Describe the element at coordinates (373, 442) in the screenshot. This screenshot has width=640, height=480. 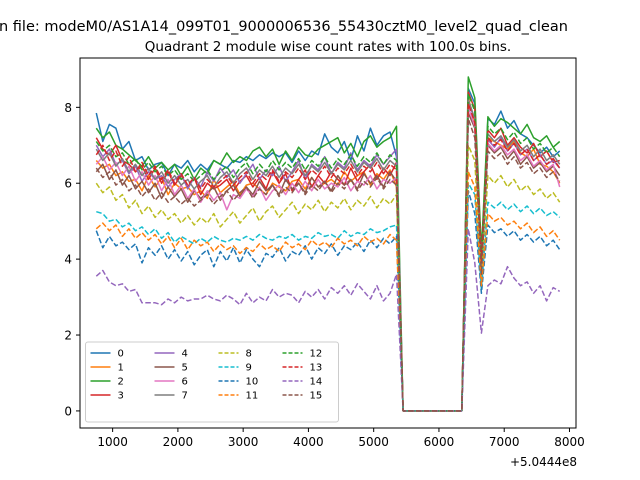
I see `x-tick-label: 5000` at that location.